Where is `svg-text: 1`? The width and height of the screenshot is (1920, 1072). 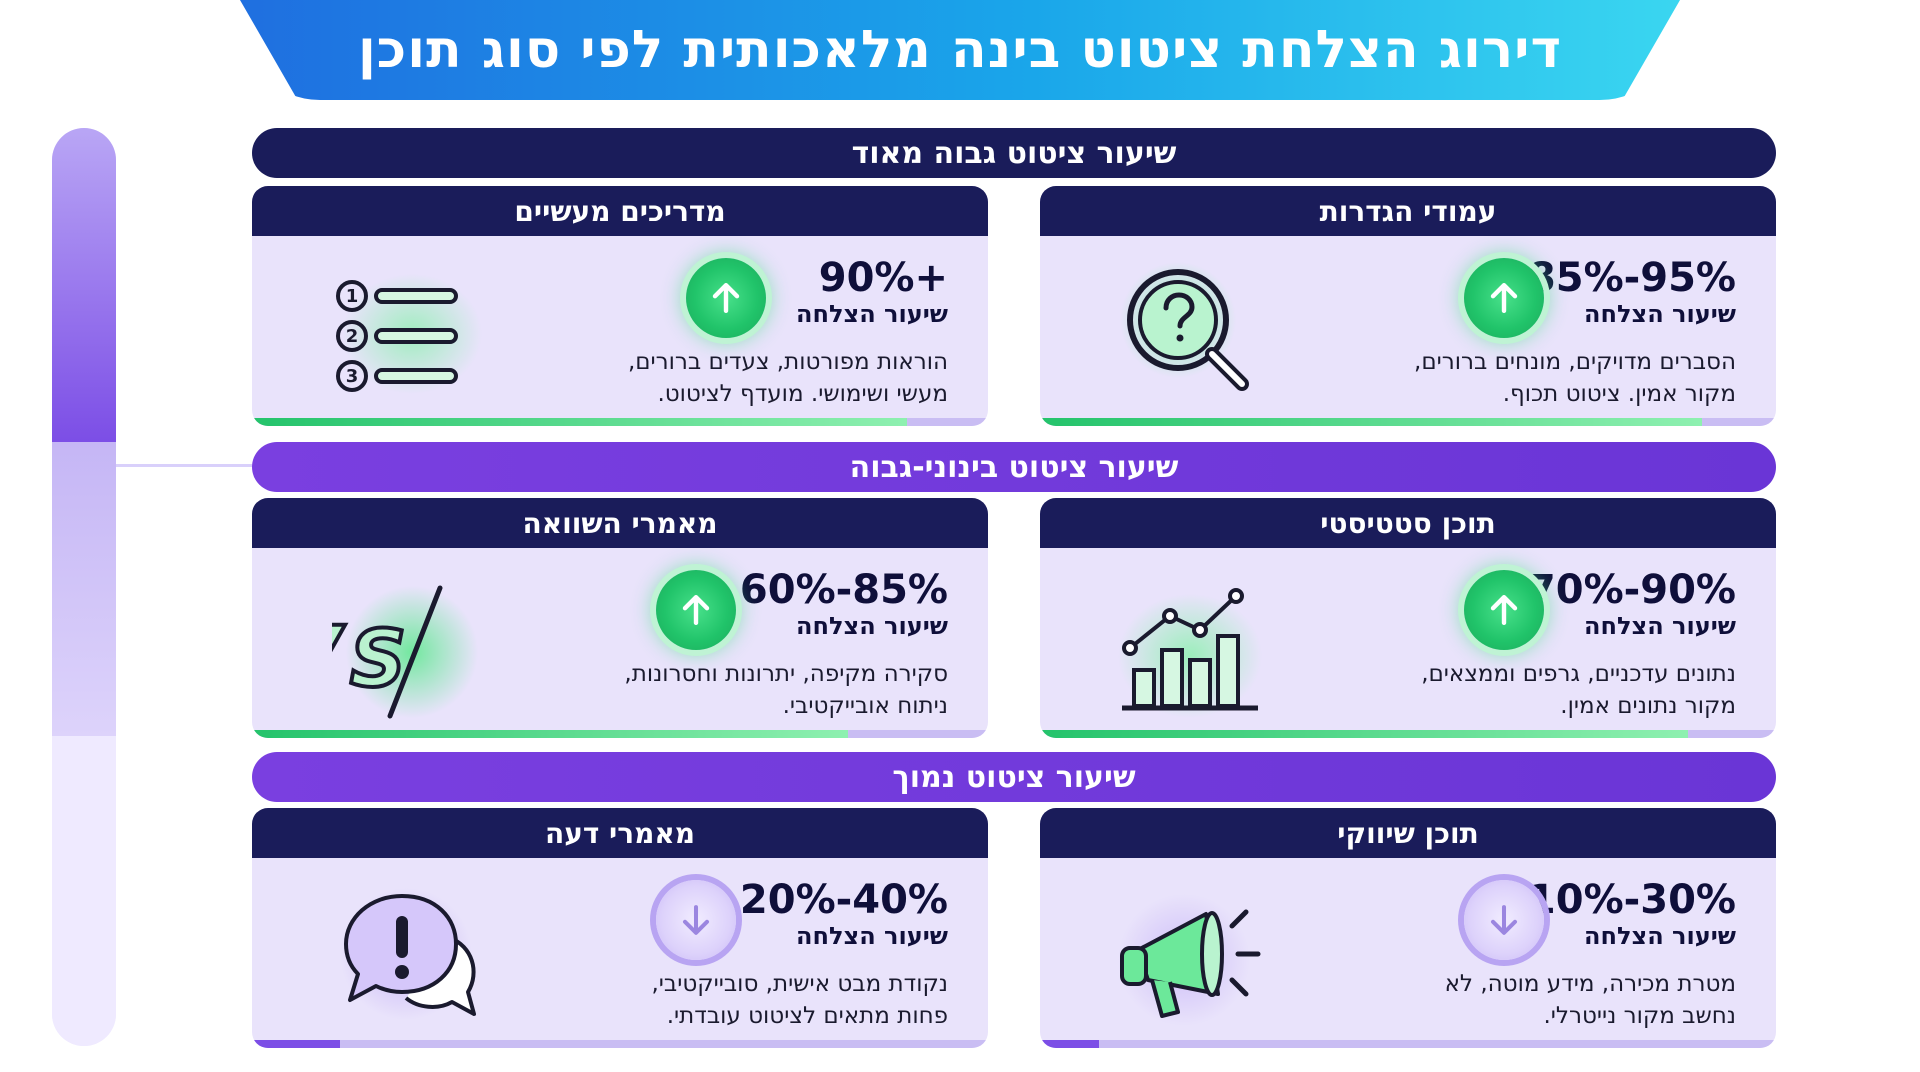 svg-text: 1 is located at coordinates (352, 296).